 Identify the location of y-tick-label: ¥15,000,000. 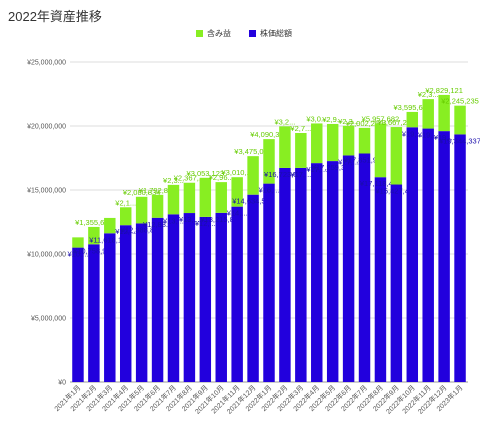
(46, 191).